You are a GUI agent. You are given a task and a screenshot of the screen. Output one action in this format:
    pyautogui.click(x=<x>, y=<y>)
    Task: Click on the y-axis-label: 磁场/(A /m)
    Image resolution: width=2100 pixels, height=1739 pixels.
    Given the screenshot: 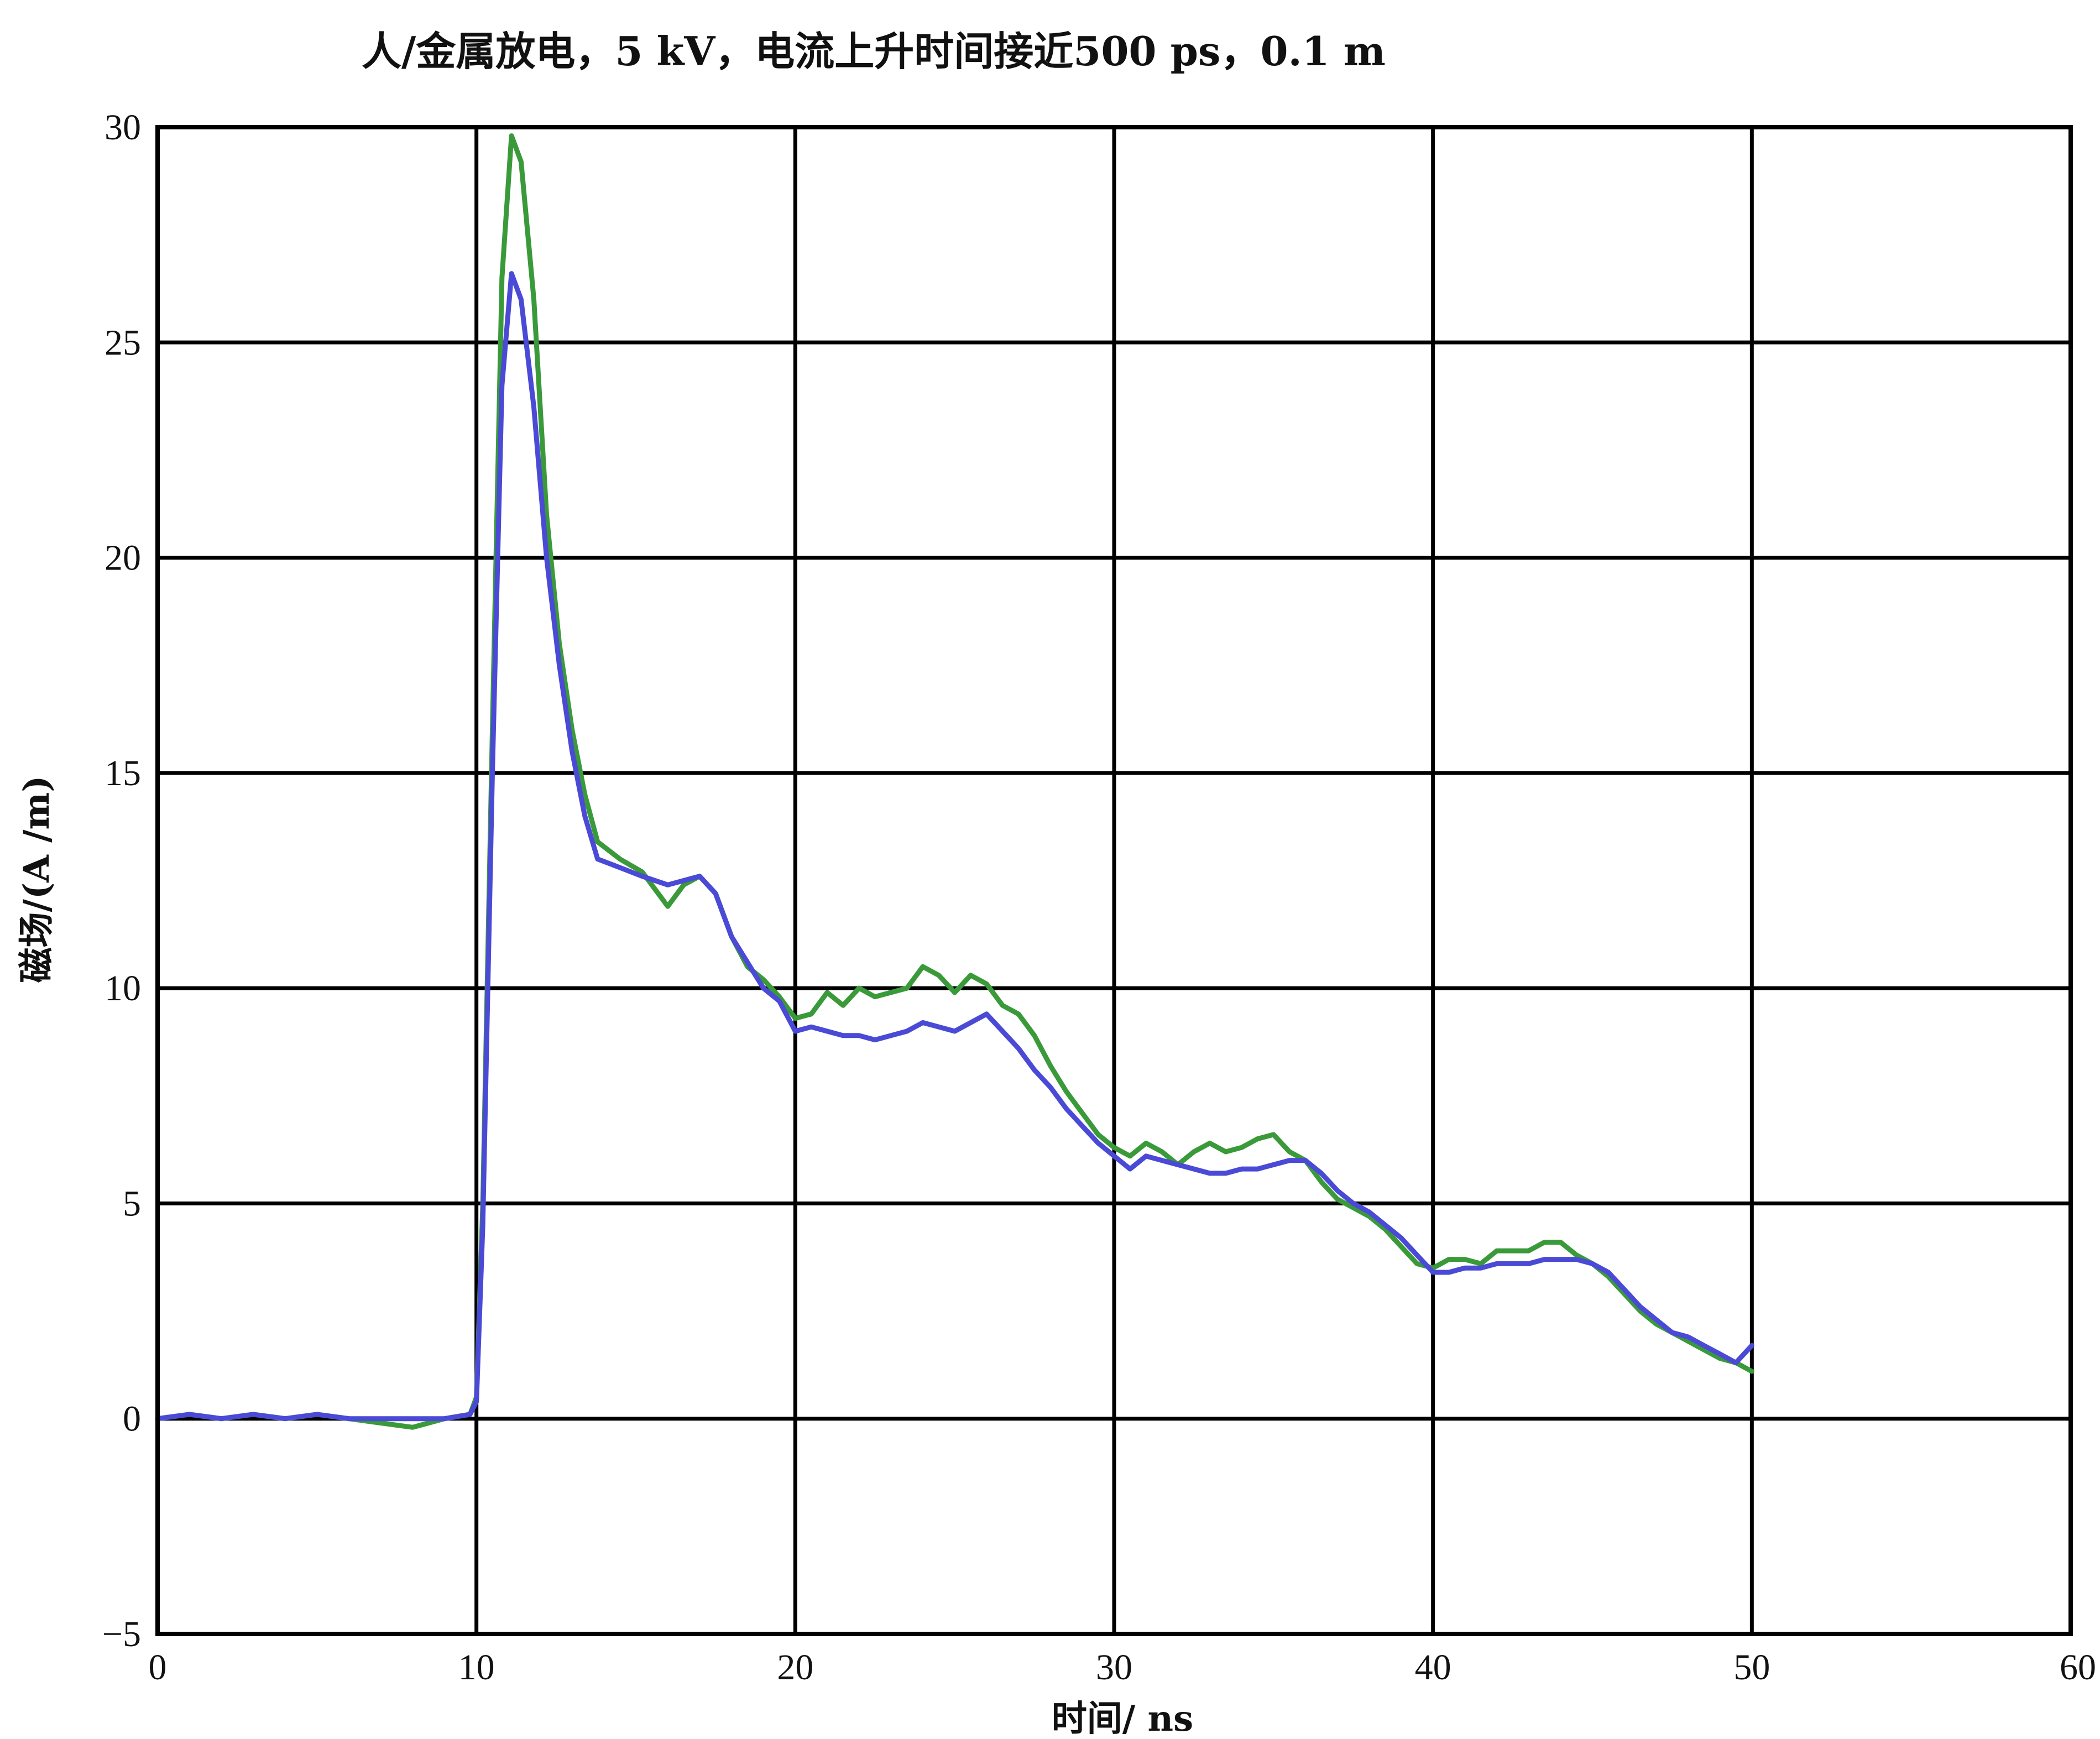 What is the action you would take?
    pyautogui.click(x=37, y=879)
    